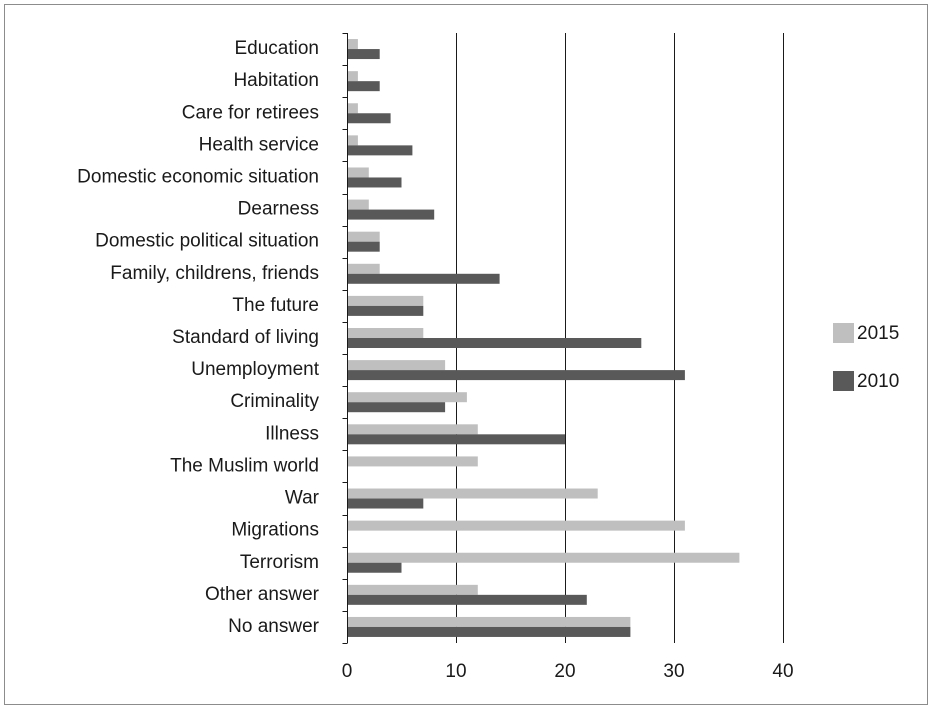 This screenshot has width=932, height=709. Describe the element at coordinates (782, 671) in the screenshot. I see `x-tick-label: 40` at that location.